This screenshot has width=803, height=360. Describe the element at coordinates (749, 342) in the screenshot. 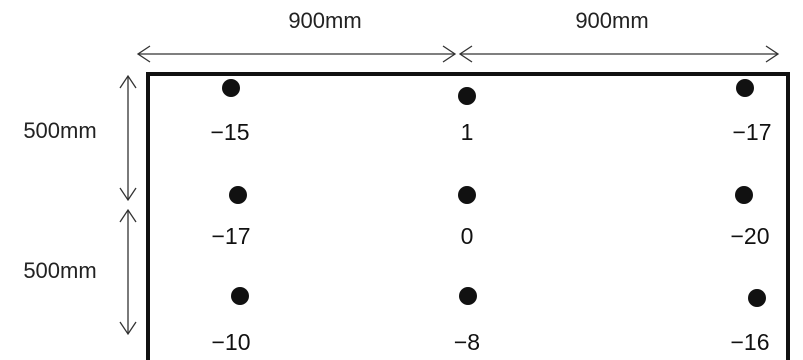

I see `measurement-value: −16` at that location.